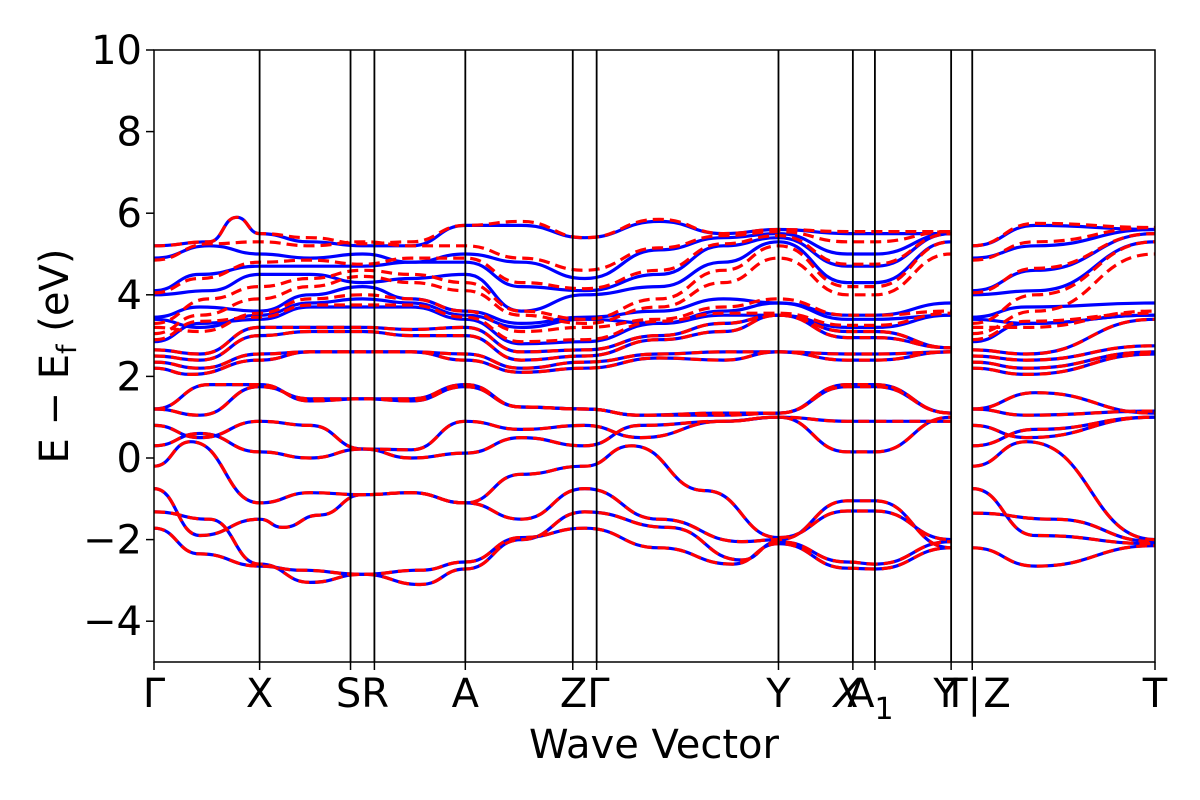  Describe the element at coordinates (996, 694) in the screenshot. I see `x-tick-label: Z` at that location.